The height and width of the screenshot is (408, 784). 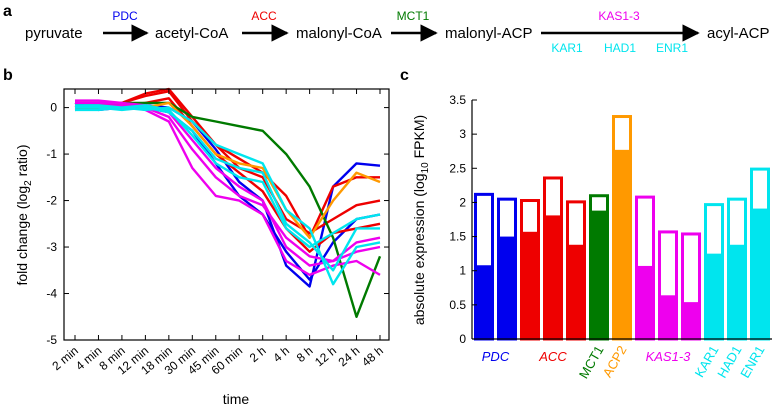 What do you see at coordinates (51, 340) in the screenshot?
I see `y-tick-label: -5` at bounding box center [51, 340].